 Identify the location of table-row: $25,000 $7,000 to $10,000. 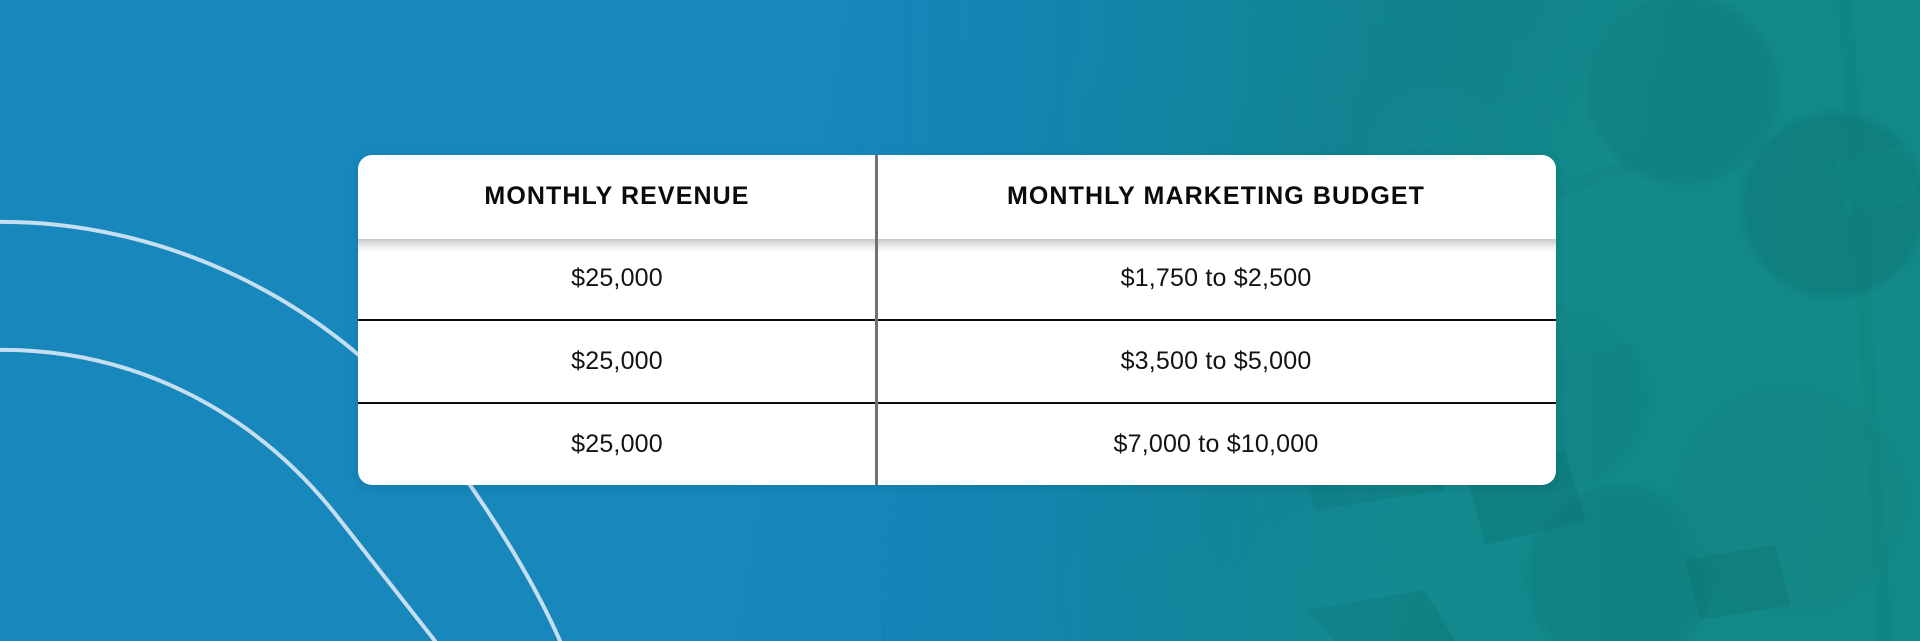
(957, 443).